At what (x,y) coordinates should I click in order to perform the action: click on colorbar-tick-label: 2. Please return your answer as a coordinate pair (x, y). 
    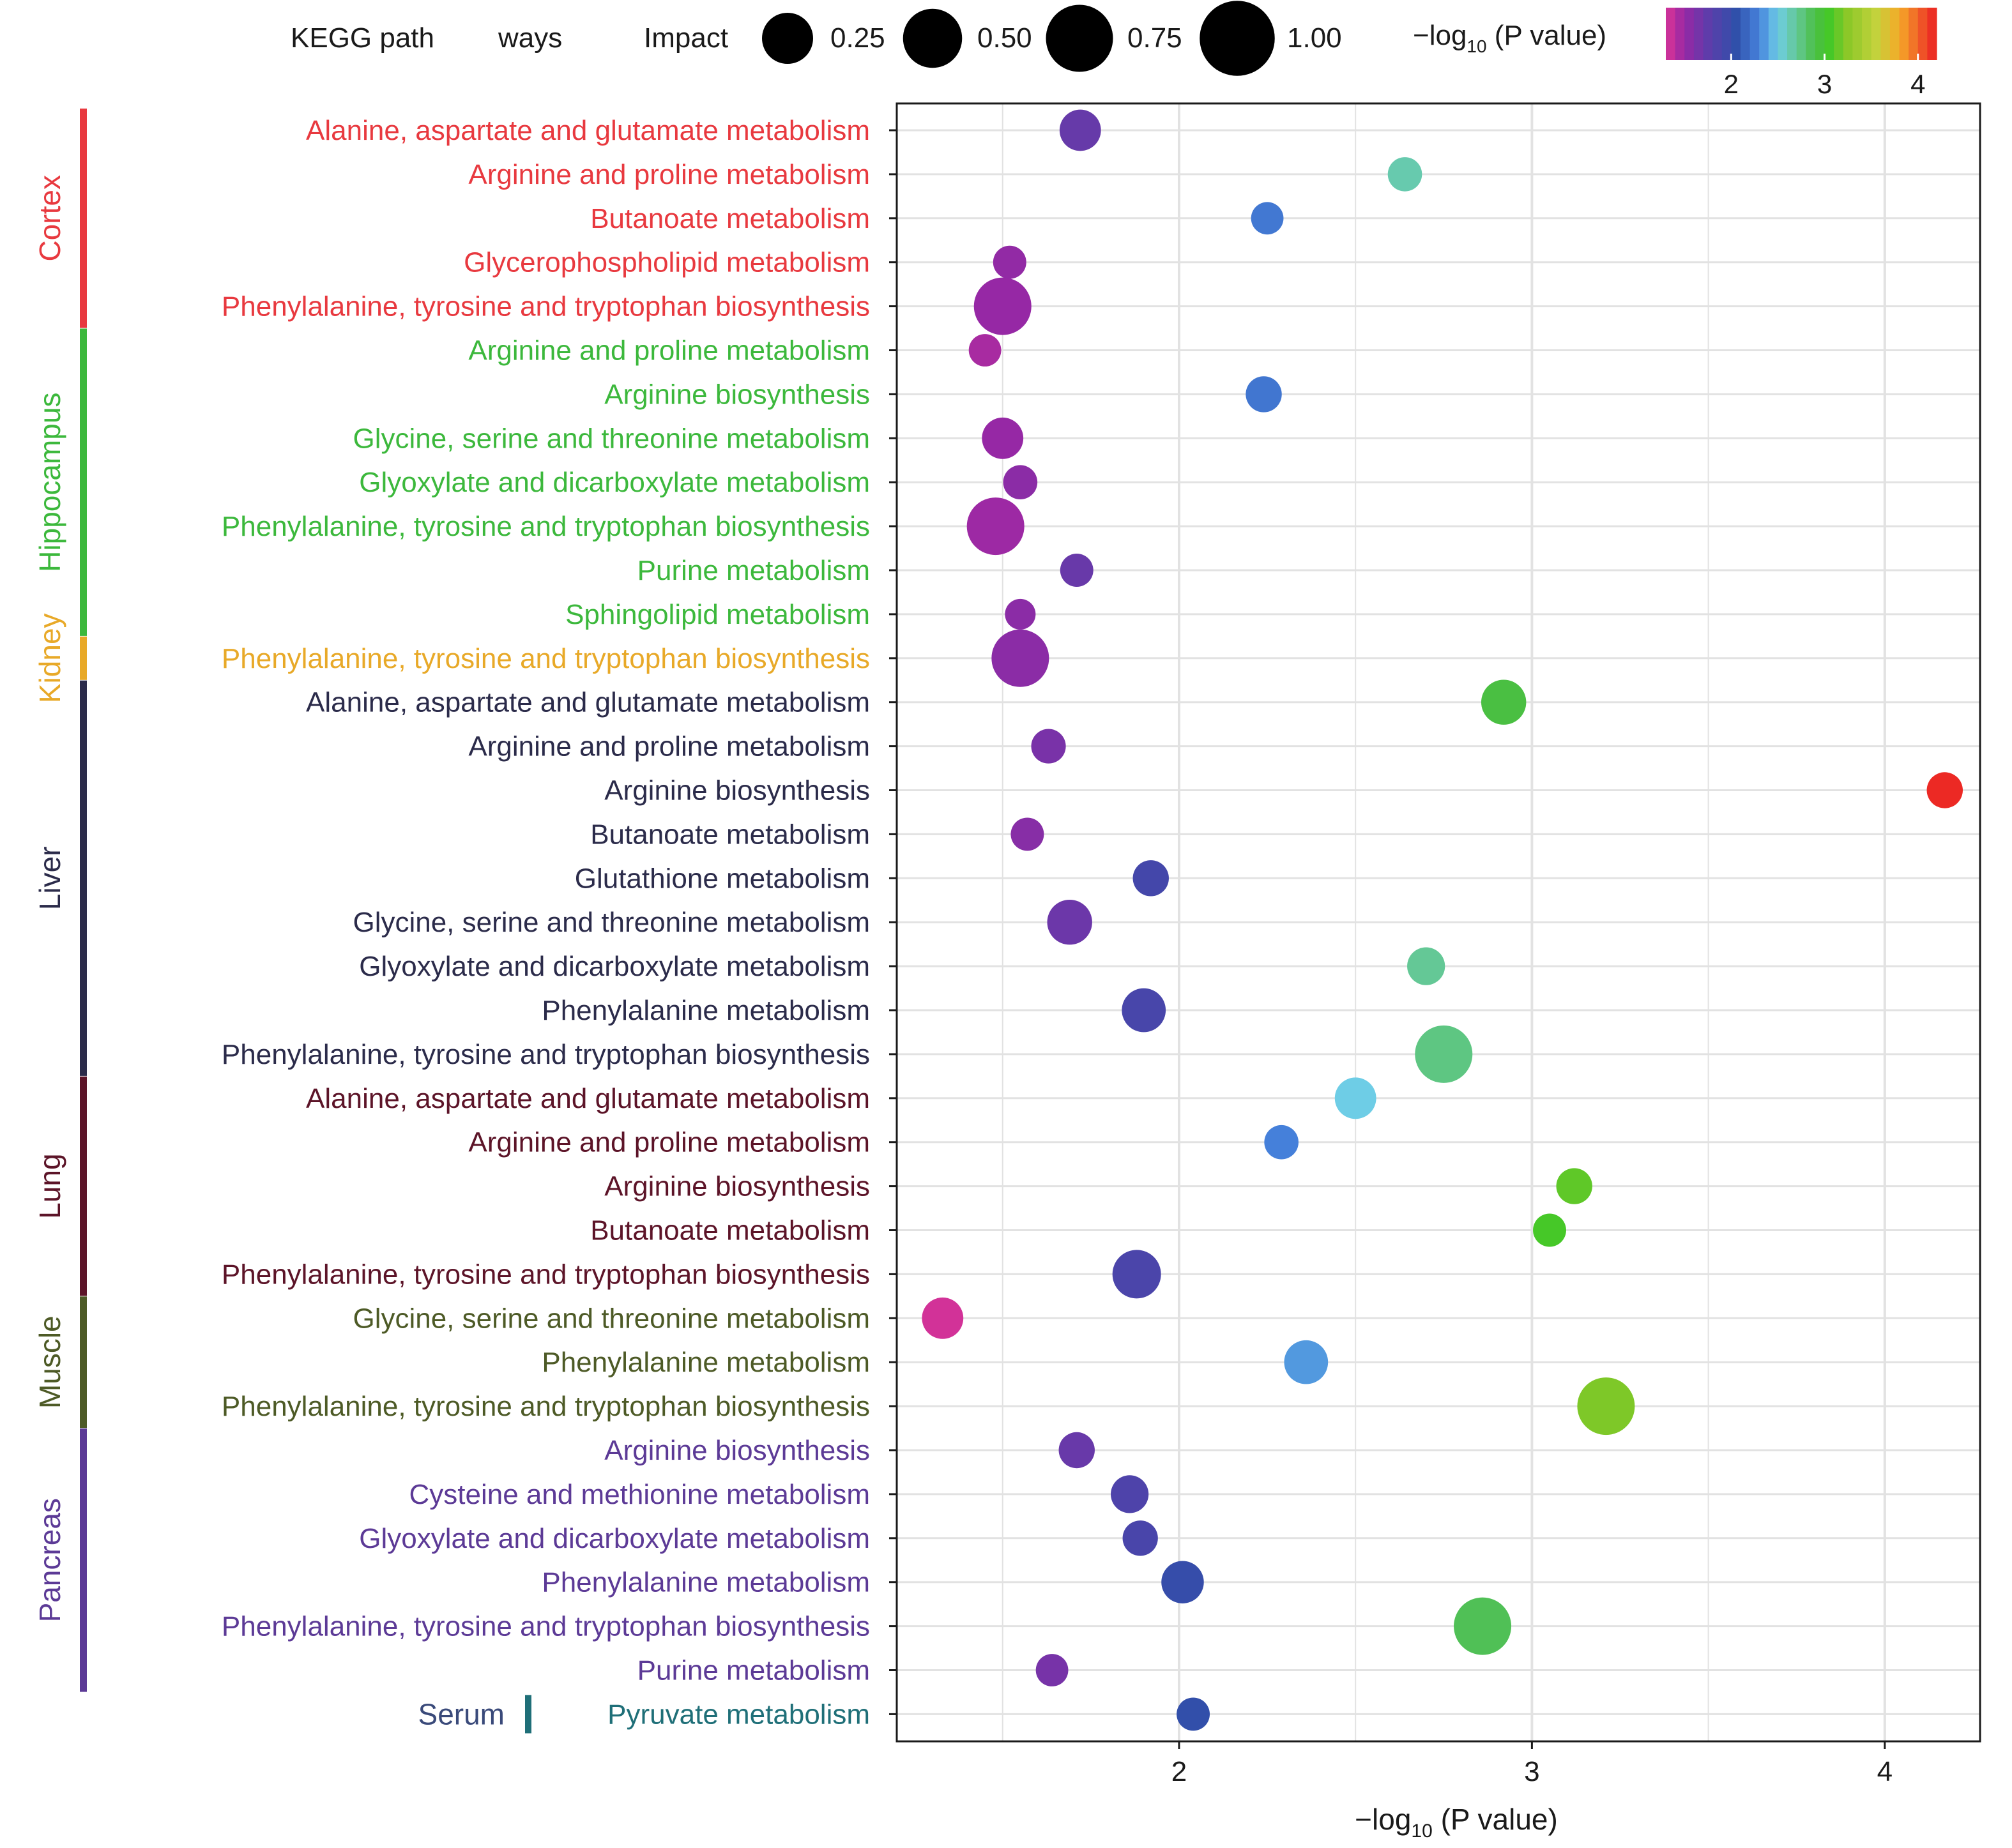
    Looking at the image, I should click on (1731, 84).